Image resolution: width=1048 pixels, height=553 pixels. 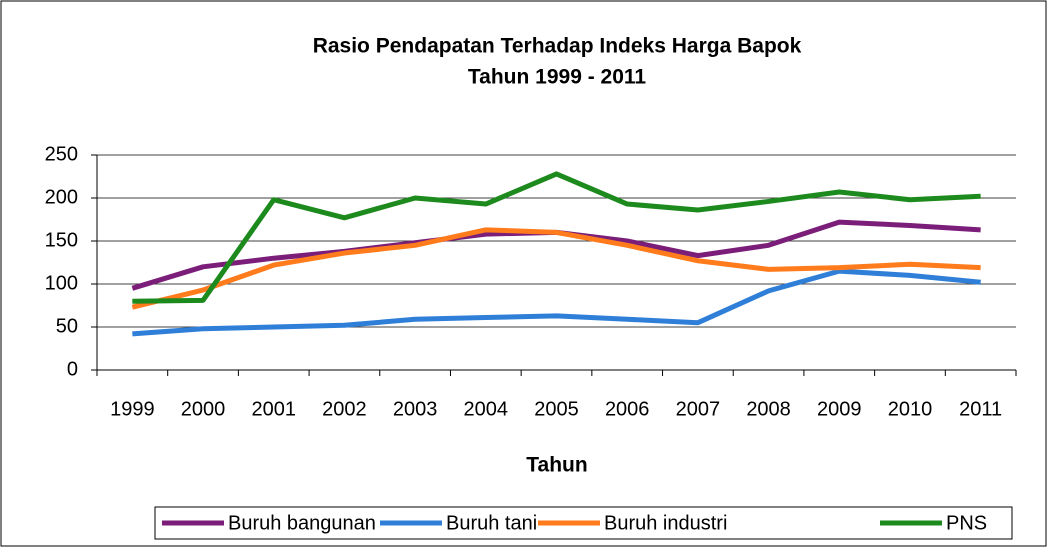 What do you see at coordinates (839, 409) in the screenshot?
I see `x-tick-label: 2009` at bounding box center [839, 409].